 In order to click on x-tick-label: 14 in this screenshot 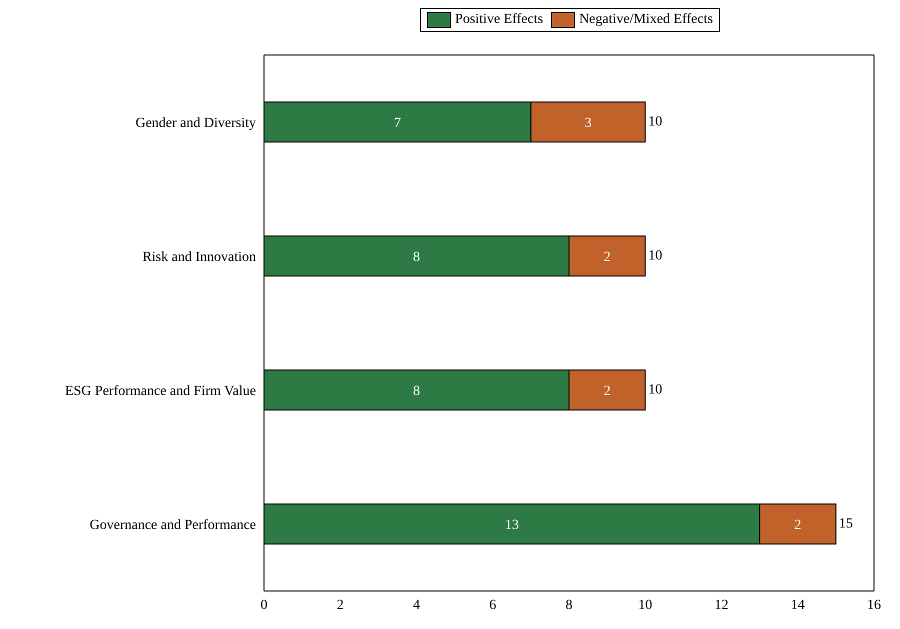, I will do `click(797, 605)`.